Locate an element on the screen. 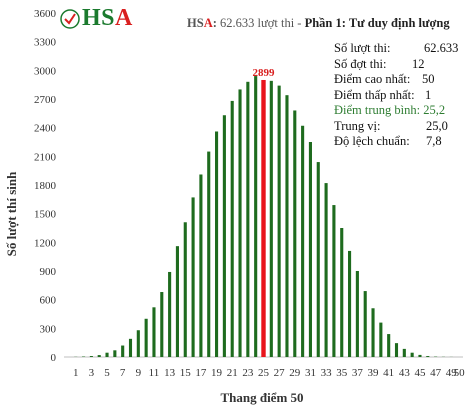 This screenshot has width=472, height=413. x-tick-label: 7 is located at coordinates (123, 373).